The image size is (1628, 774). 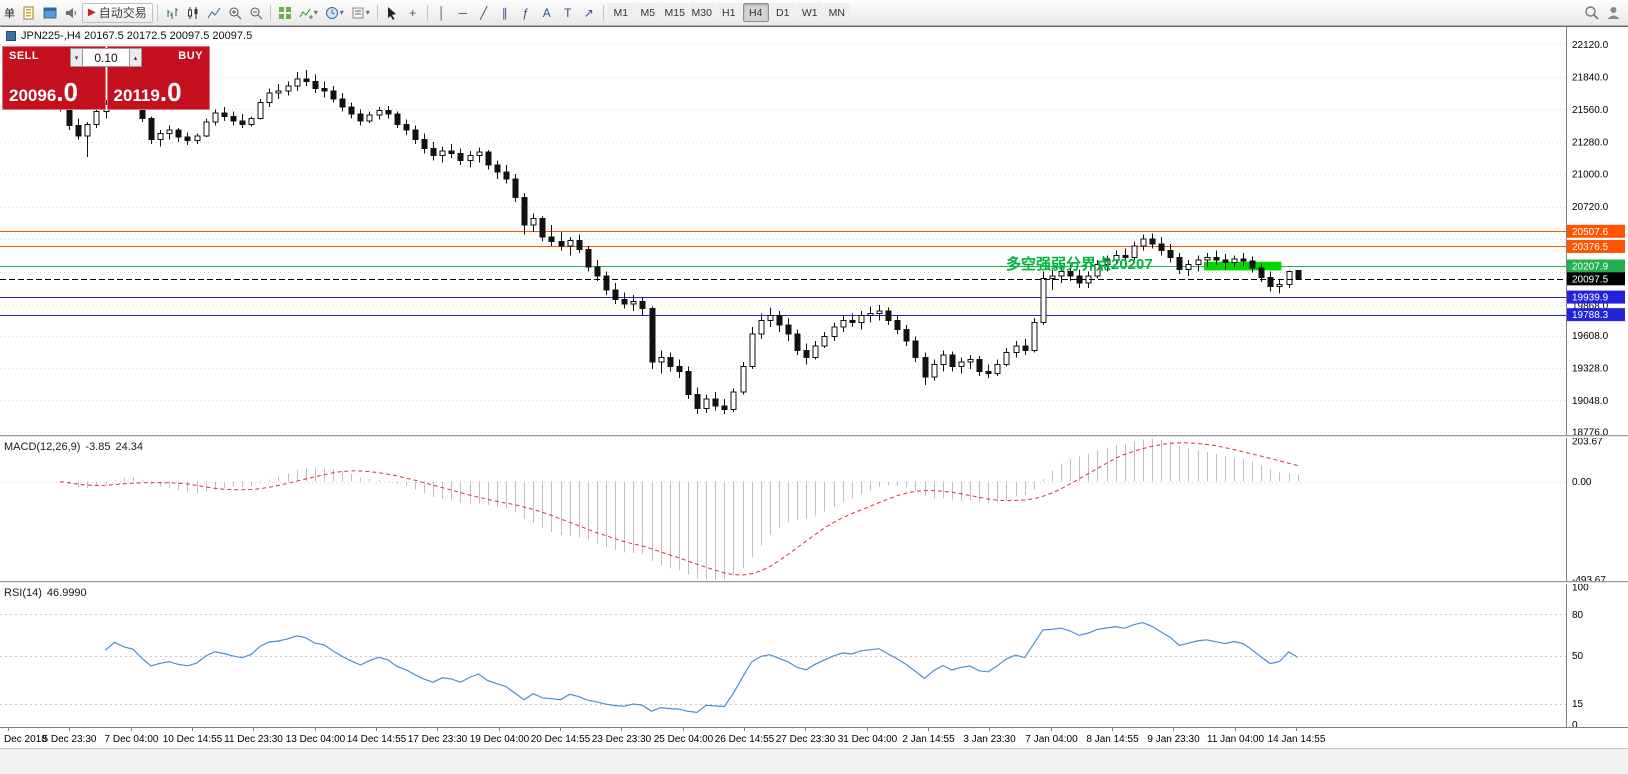 What do you see at coordinates (1582, 482) in the screenshot?
I see `svg-text: 0.00` at bounding box center [1582, 482].